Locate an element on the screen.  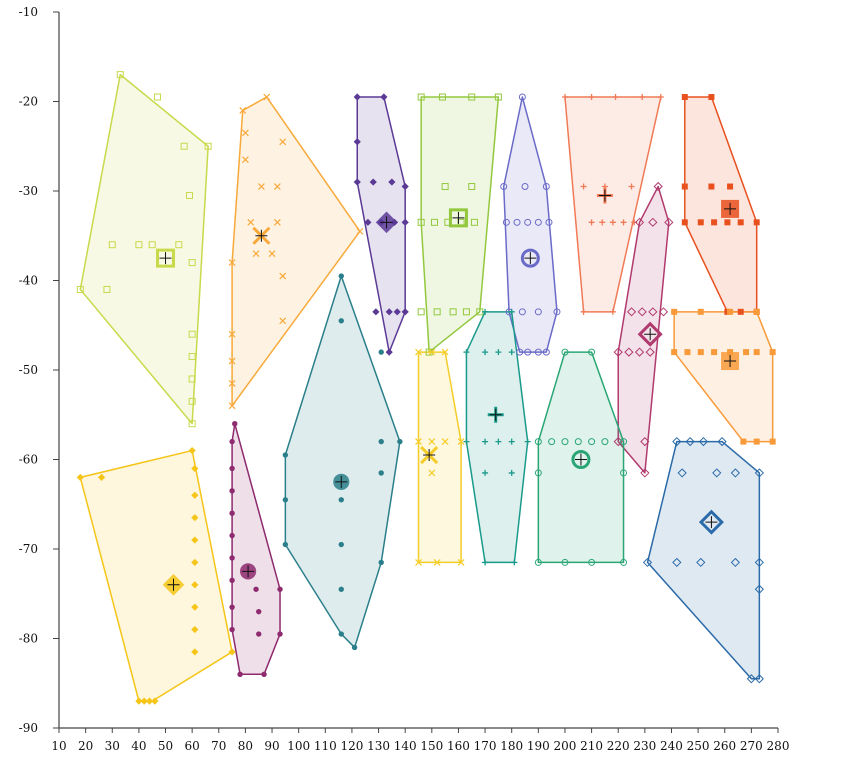
x-tick-label: 210 is located at coordinates (591, 746).